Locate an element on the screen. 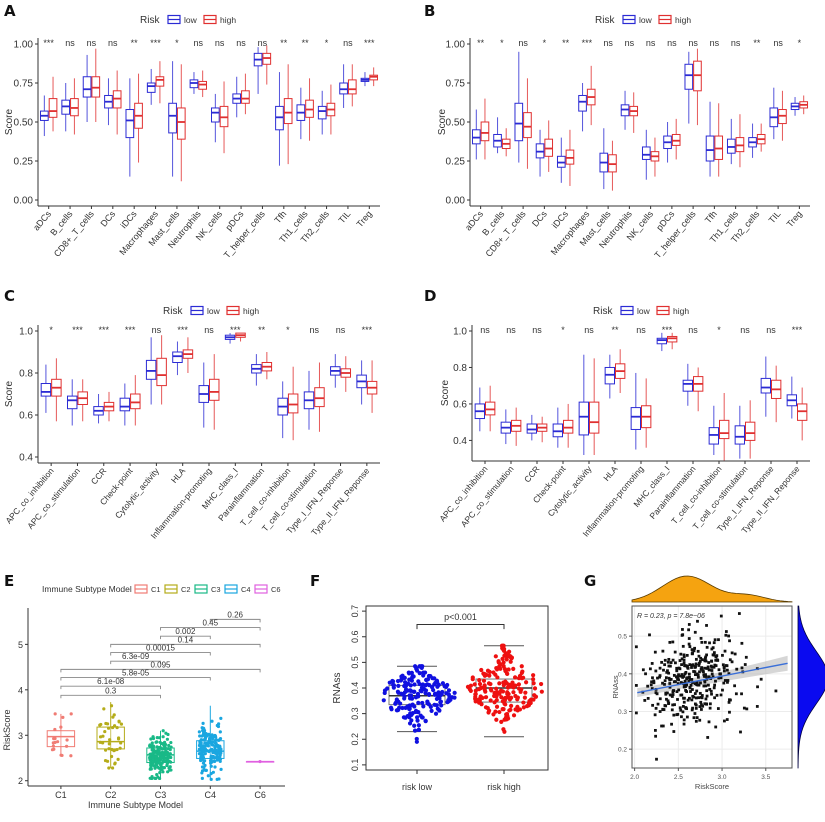 This screenshot has height=822, width=825. regression-line is located at coordinates (712, 678).